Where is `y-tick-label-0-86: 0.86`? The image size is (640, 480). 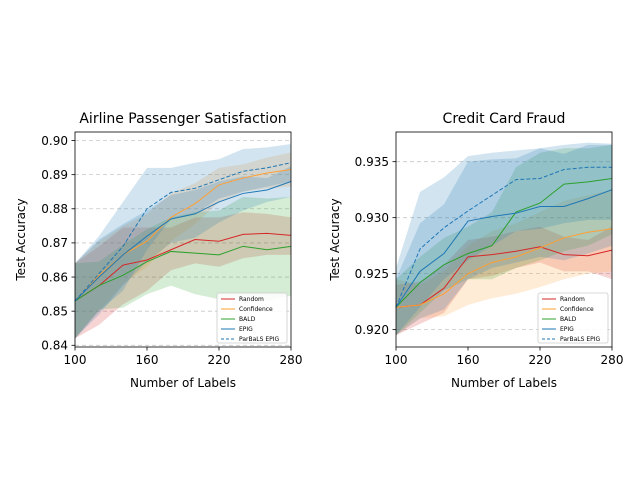
y-tick-label-0-86: 0.86 is located at coordinates (54, 277).